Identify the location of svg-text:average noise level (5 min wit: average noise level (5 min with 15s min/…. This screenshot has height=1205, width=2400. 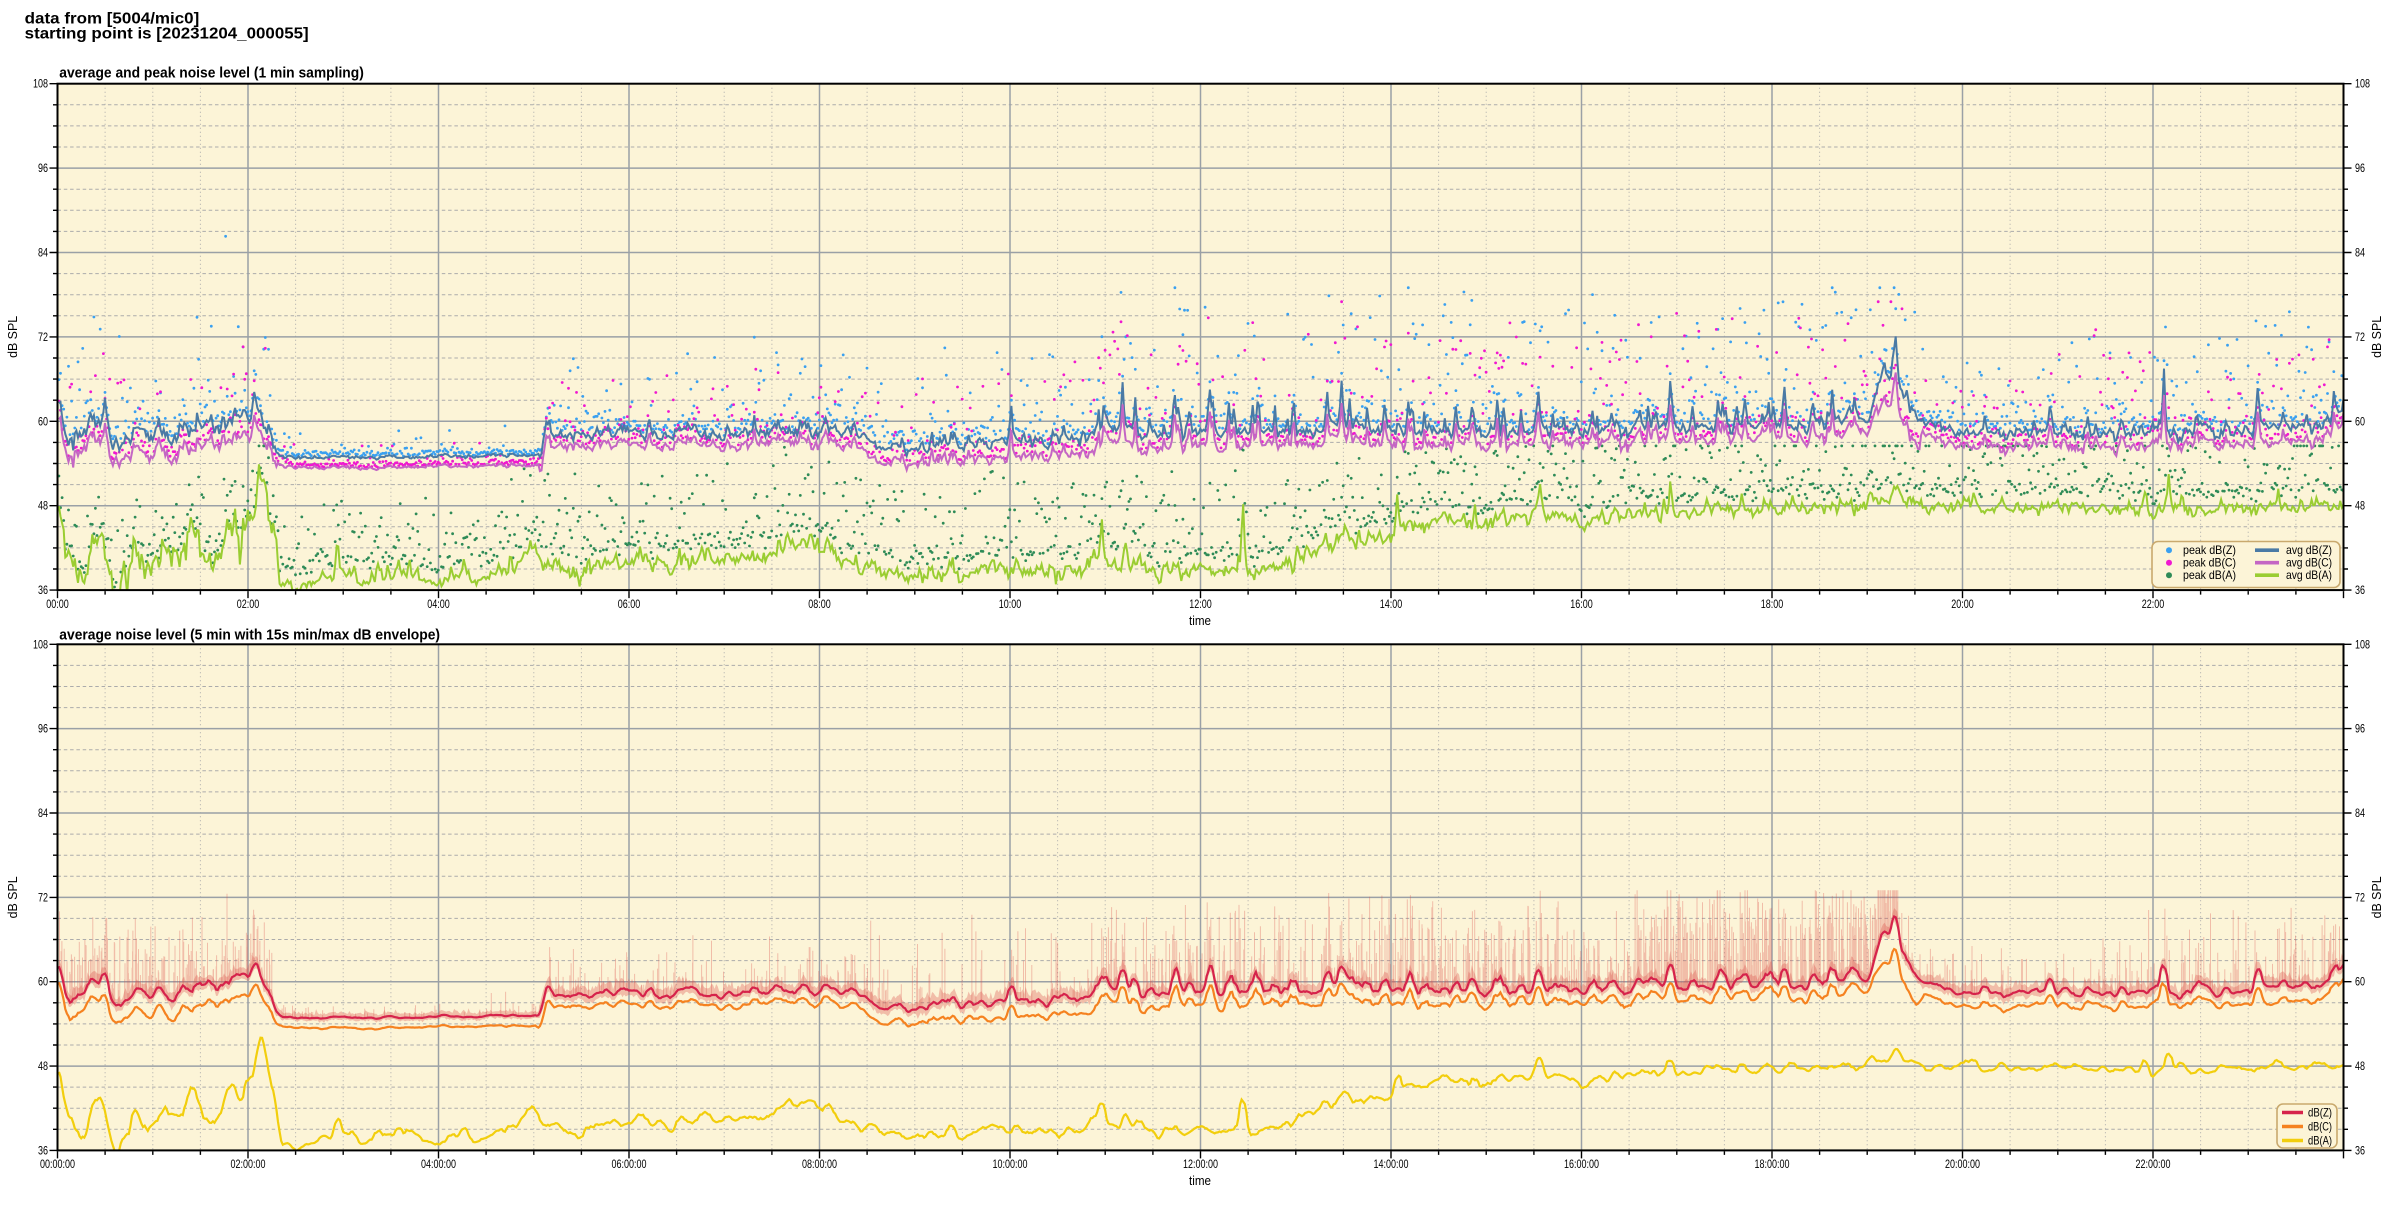
(249, 635).